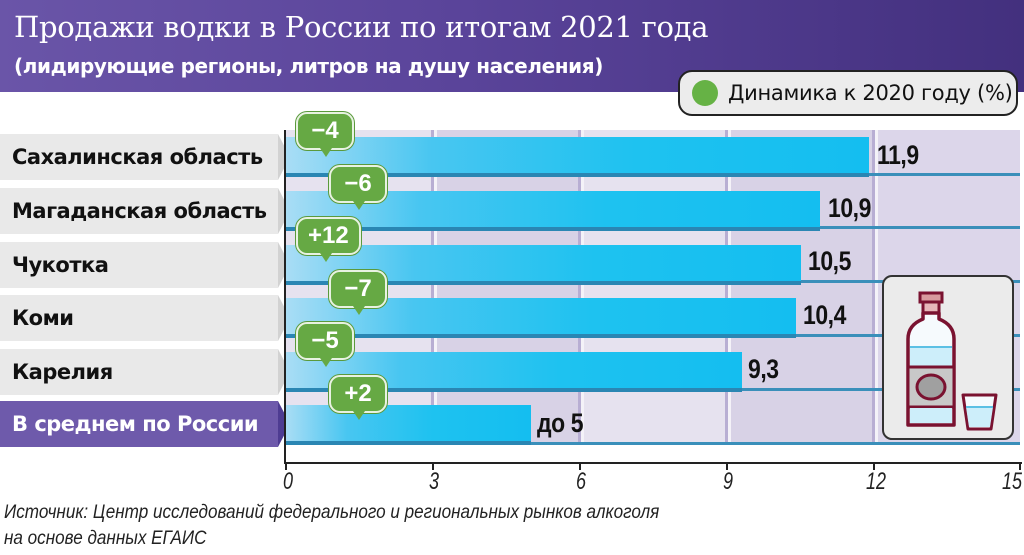 Image resolution: width=1024 pixels, height=555 pixels. What do you see at coordinates (325, 134) in the screenshot?
I see `change-bubble: −4` at bounding box center [325, 134].